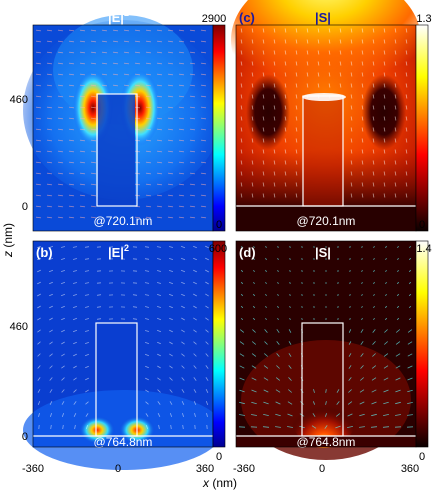 The height and width of the screenshot is (492, 436). Describe the element at coordinates (117, 150) in the screenshot. I see `panel-a-pillar-outline` at that location.